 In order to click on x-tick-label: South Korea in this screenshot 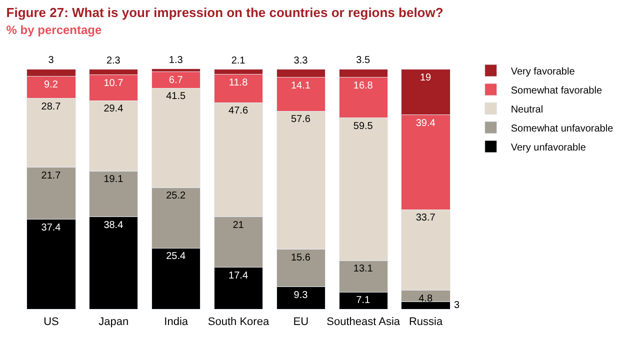, I will do `click(239, 322)`.